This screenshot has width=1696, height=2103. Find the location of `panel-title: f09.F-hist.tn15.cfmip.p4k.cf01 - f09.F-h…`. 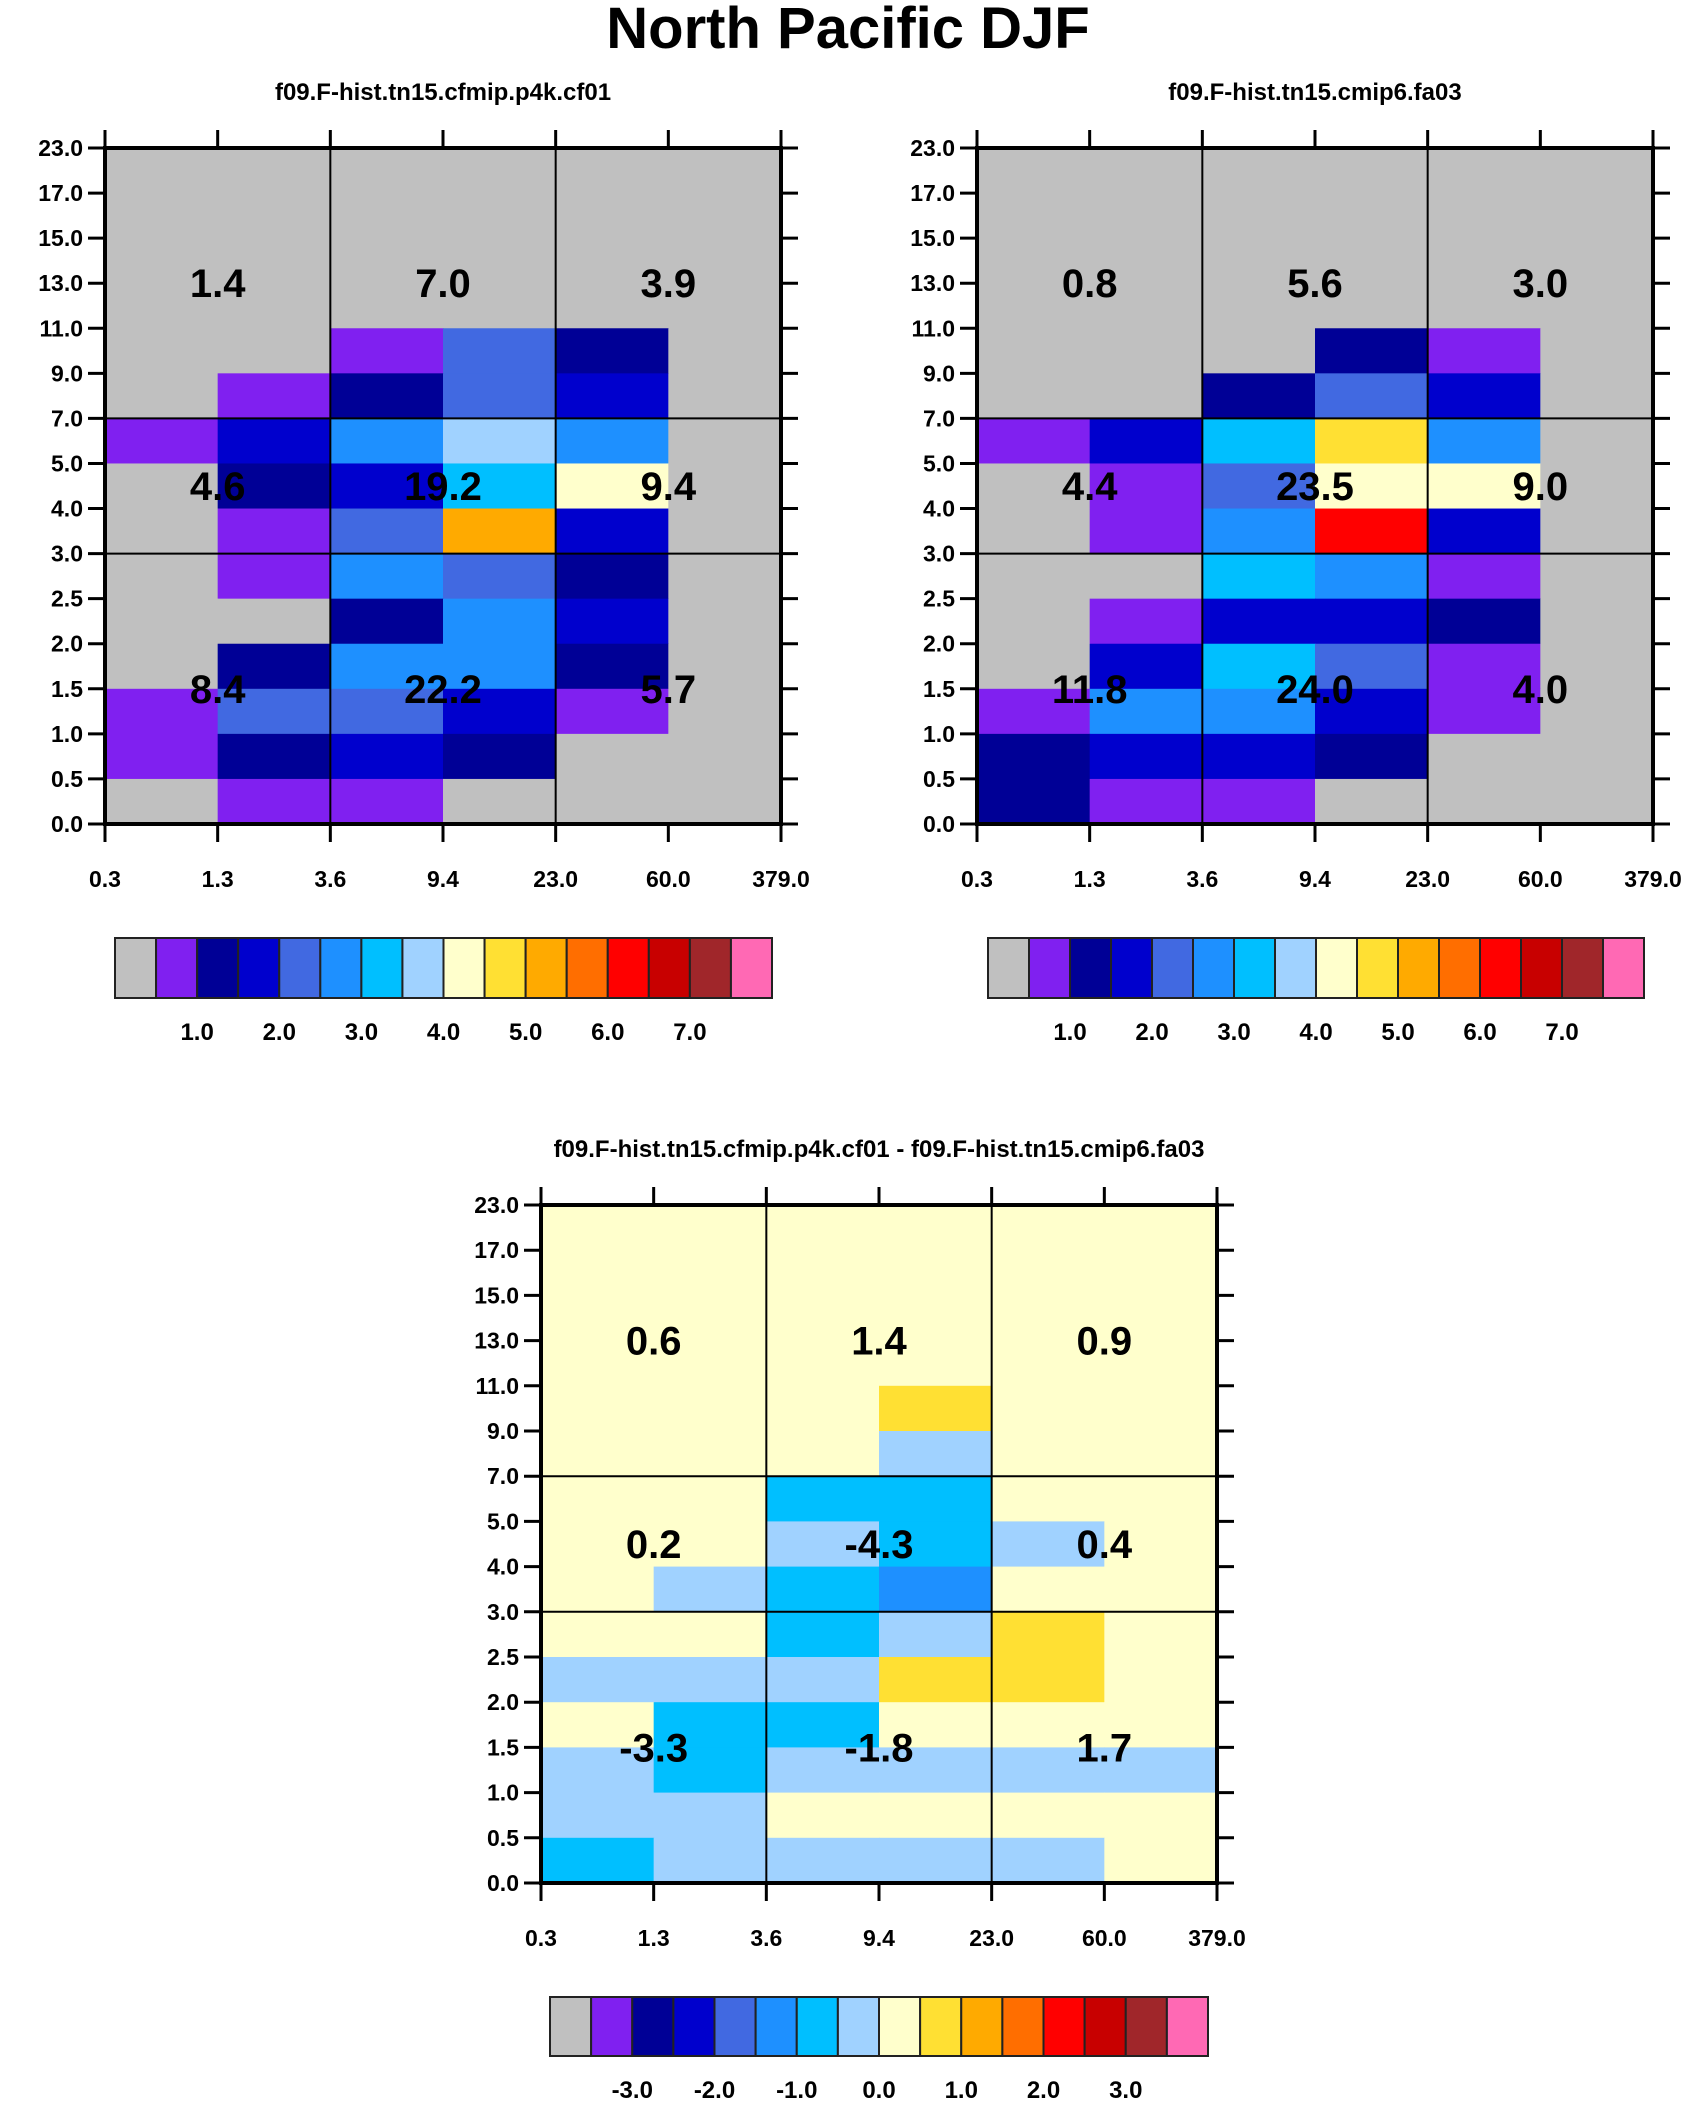

panel-title: f09.F-hist.tn15.cfmip.p4k.cf01 - f09.F-h… is located at coordinates (879, 1149).